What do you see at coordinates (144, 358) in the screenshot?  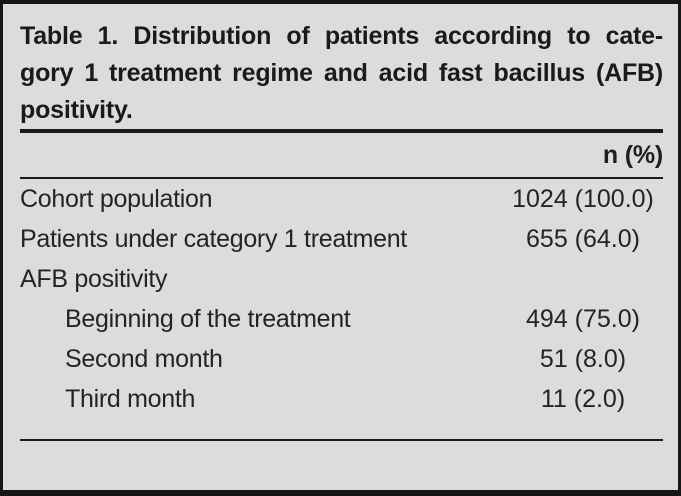 I see `row-label: Second month` at bounding box center [144, 358].